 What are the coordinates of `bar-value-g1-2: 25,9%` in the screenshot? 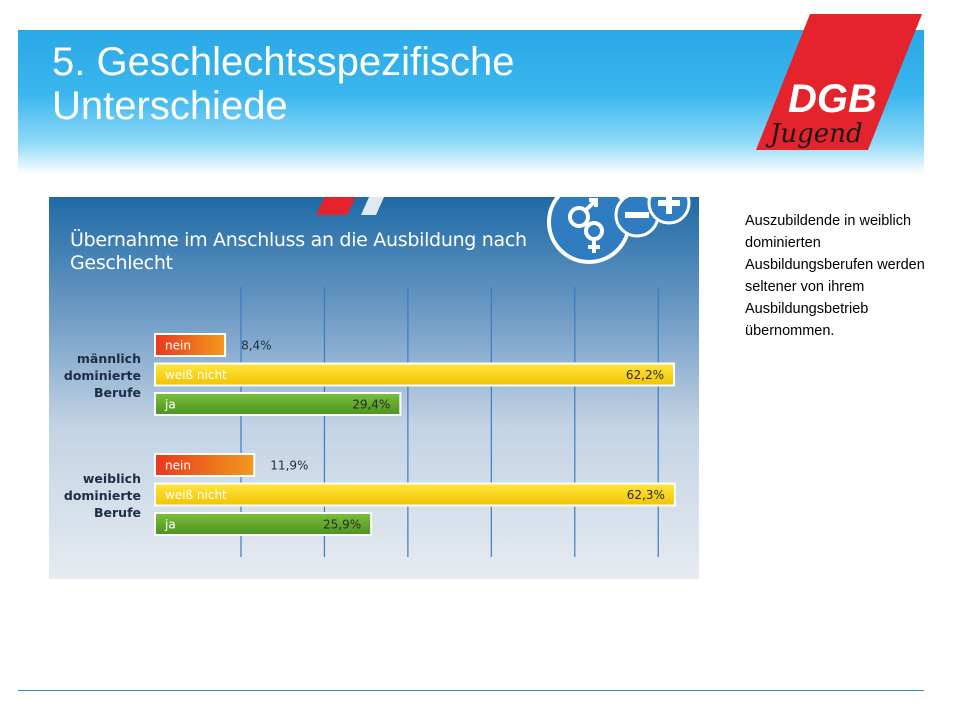 It's located at (342, 525).